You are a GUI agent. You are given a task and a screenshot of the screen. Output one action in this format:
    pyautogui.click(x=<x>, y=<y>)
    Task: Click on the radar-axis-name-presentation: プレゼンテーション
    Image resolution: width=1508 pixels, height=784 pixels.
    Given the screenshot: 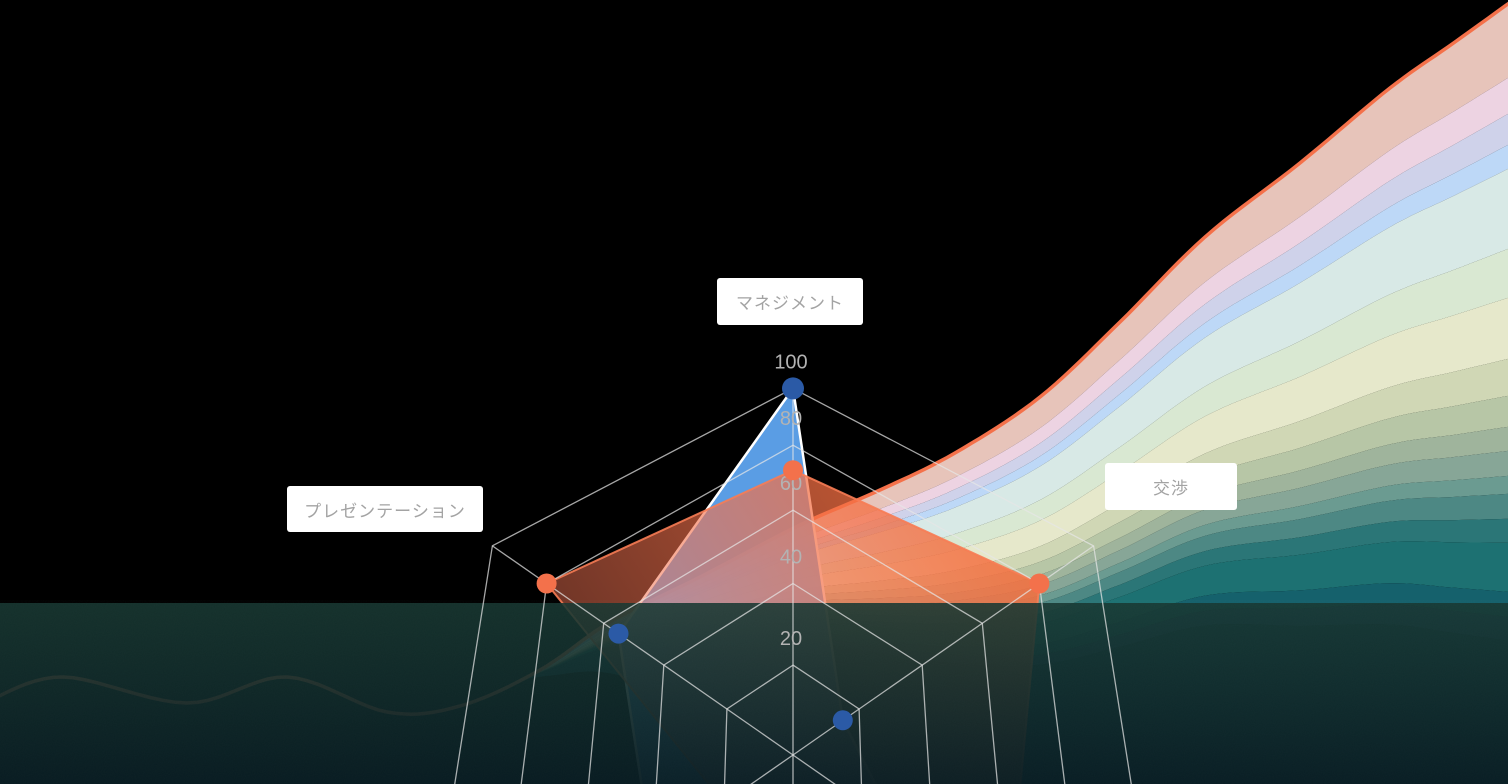 What is the action you would take?
    pyautogui.click(x=385, y=509)
    